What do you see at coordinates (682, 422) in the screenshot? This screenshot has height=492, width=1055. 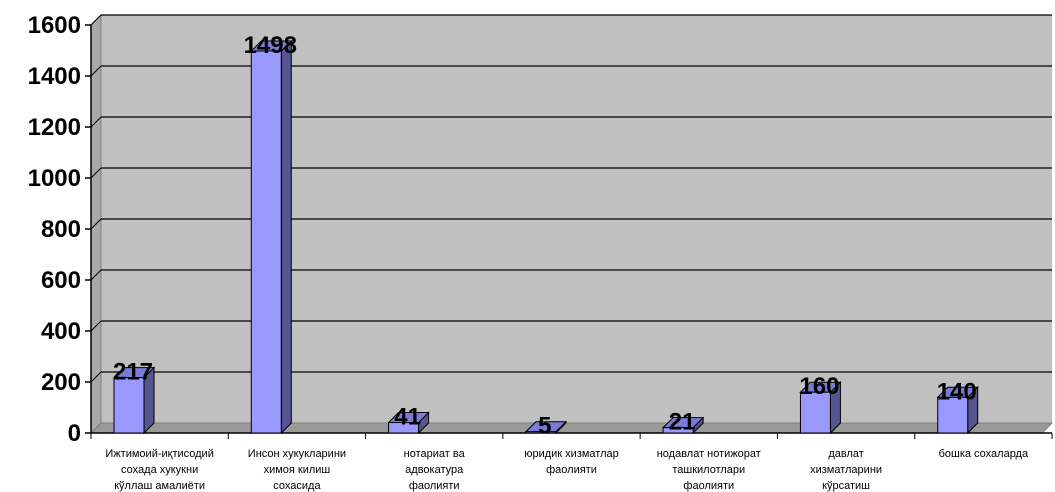 I see `data-label: 21` at bounding box center [682, 422].